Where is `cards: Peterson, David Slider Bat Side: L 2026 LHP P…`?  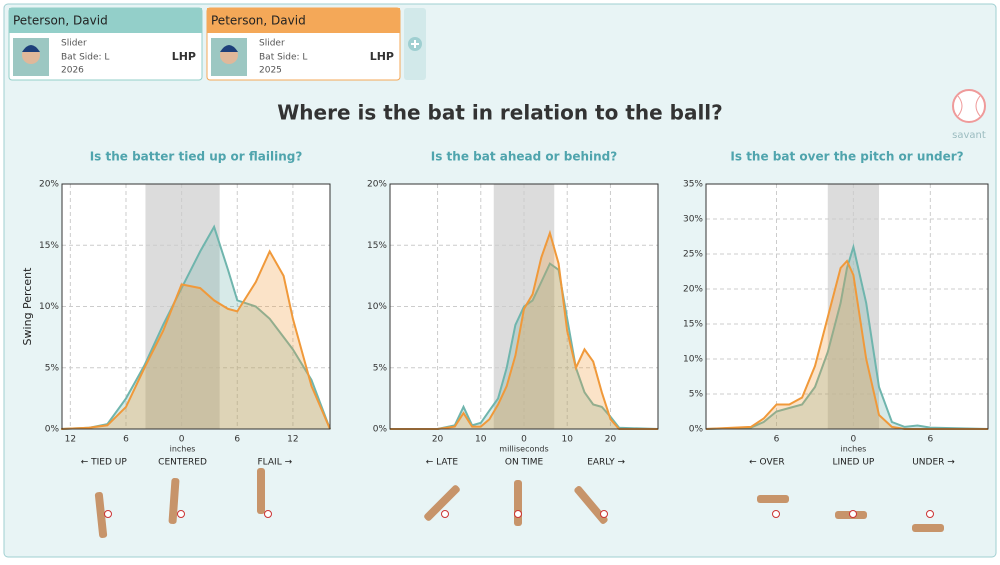
cards: Peterson, David Slider Bat Side: L 2026 LHP P… is located at coordinates (204, 44).